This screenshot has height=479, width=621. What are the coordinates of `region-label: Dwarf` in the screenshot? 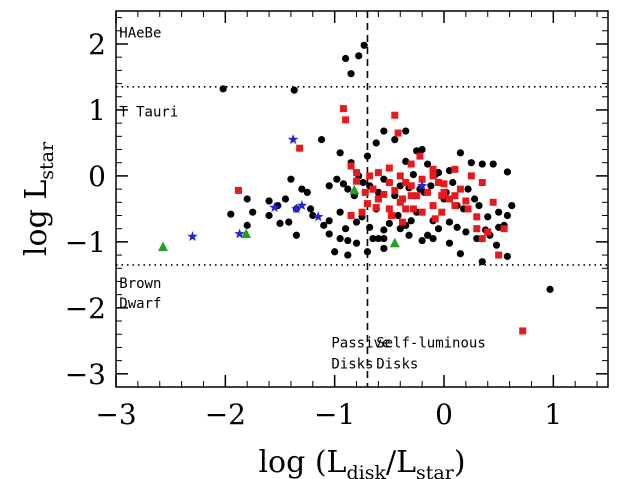 It's located at (140, 304).